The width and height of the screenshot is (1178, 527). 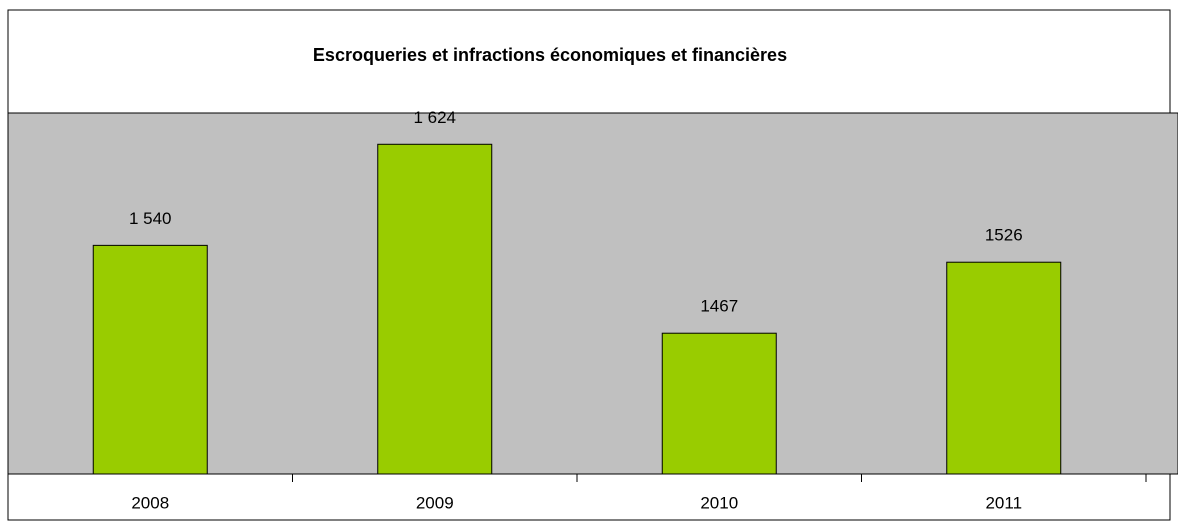 I want to click on x-tick-label: 2008, so click(x=150, y=502).